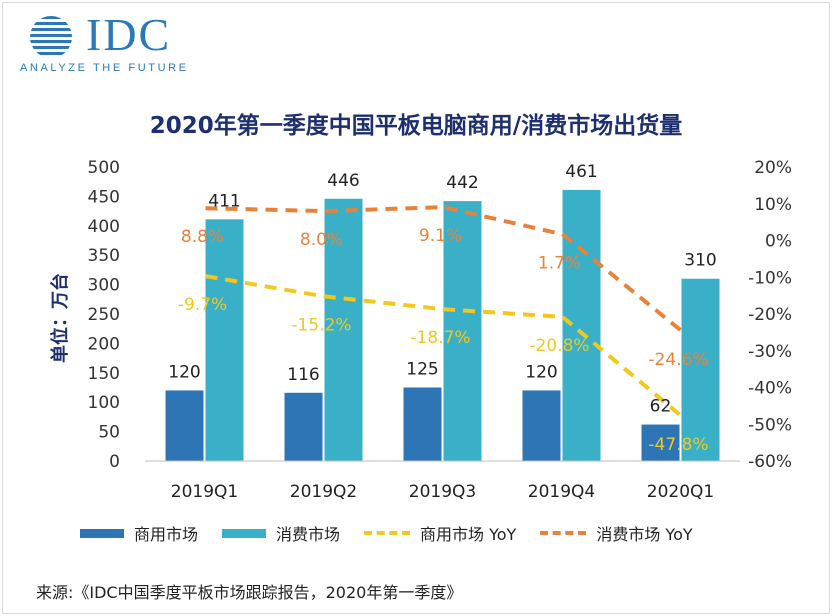 Image resolution: width=832 pixels, height=616 pixels. What do you see at coordinates (321, 240) in the screenshot?
I see `line-data-label: 8.0%` at bounding box center [321, 240].